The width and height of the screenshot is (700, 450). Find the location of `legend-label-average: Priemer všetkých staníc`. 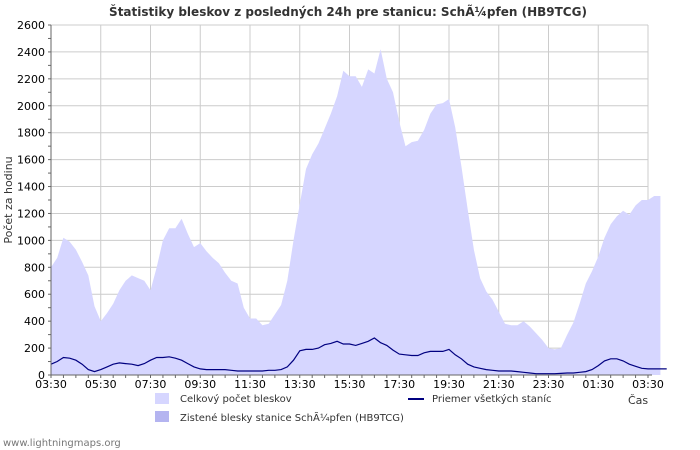

legend-label-average: Priemer všetkých staníc is located at coordinates (492, 399).